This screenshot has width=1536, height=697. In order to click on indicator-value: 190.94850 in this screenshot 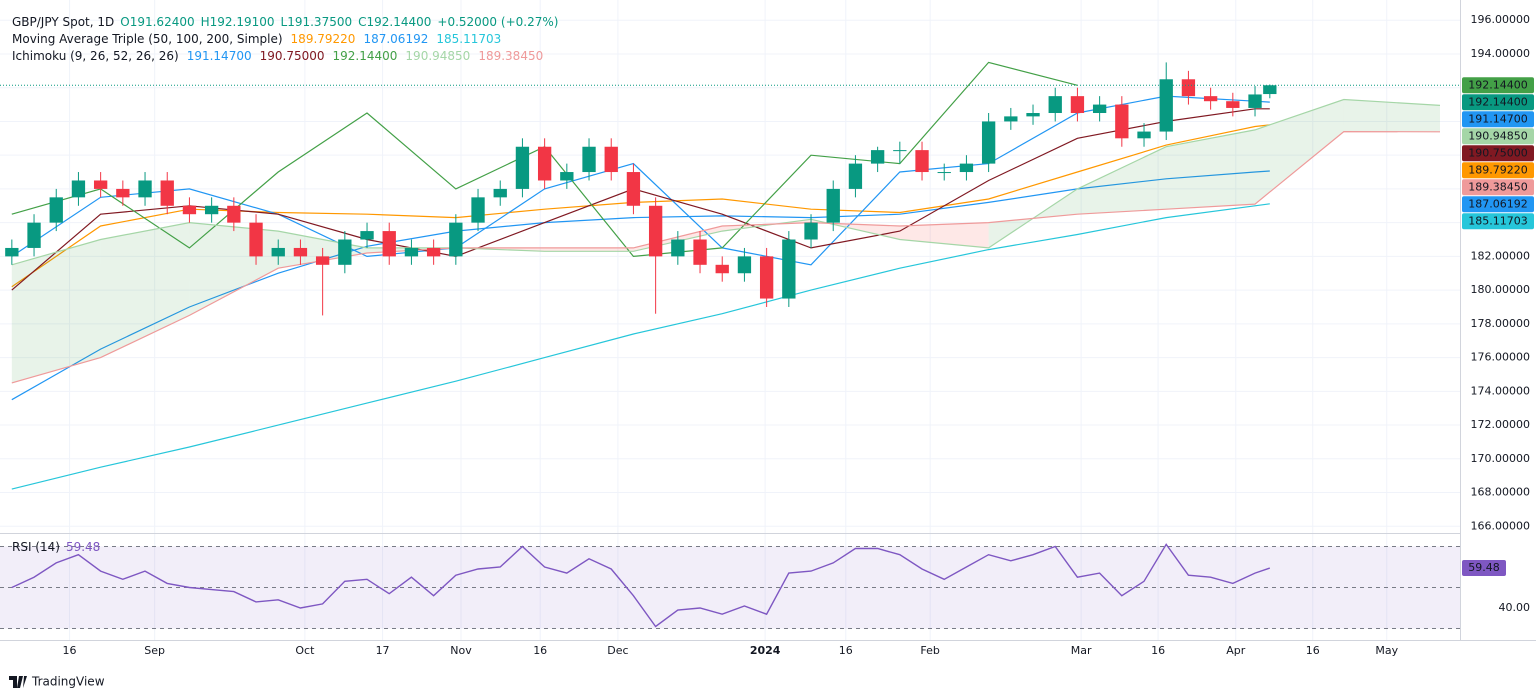, I will do `click(437, 56)`.